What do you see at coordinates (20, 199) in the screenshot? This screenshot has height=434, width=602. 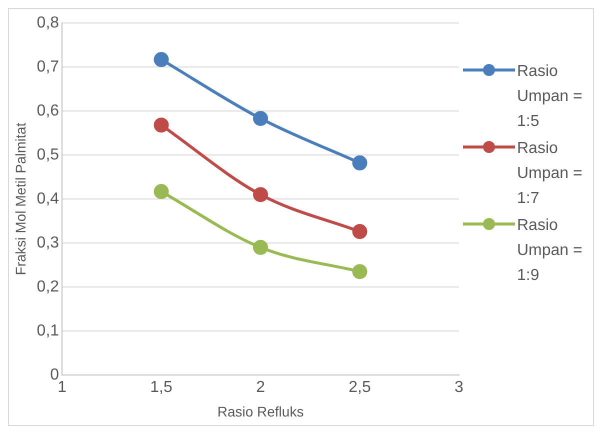 I see `y-axis-title: Fraksi Mol Metil Palmitat` at bounding box center [20, 199].